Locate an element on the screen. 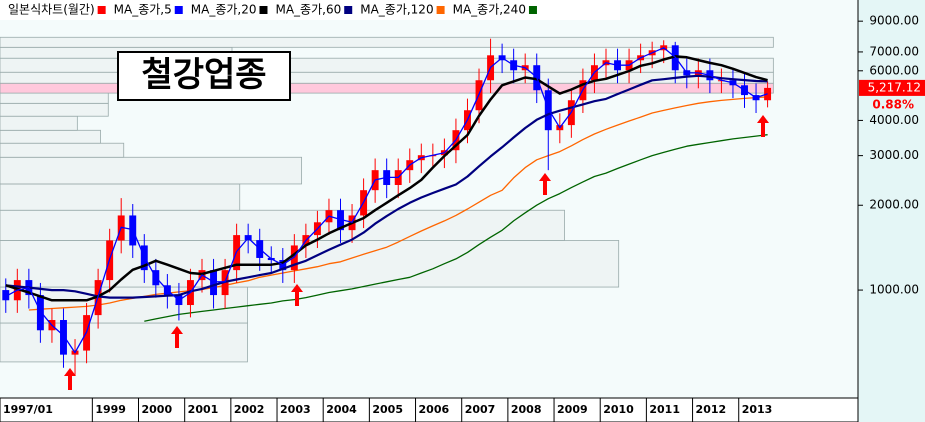  x-tick-label: 2007 is located at coordinates (480, 409).